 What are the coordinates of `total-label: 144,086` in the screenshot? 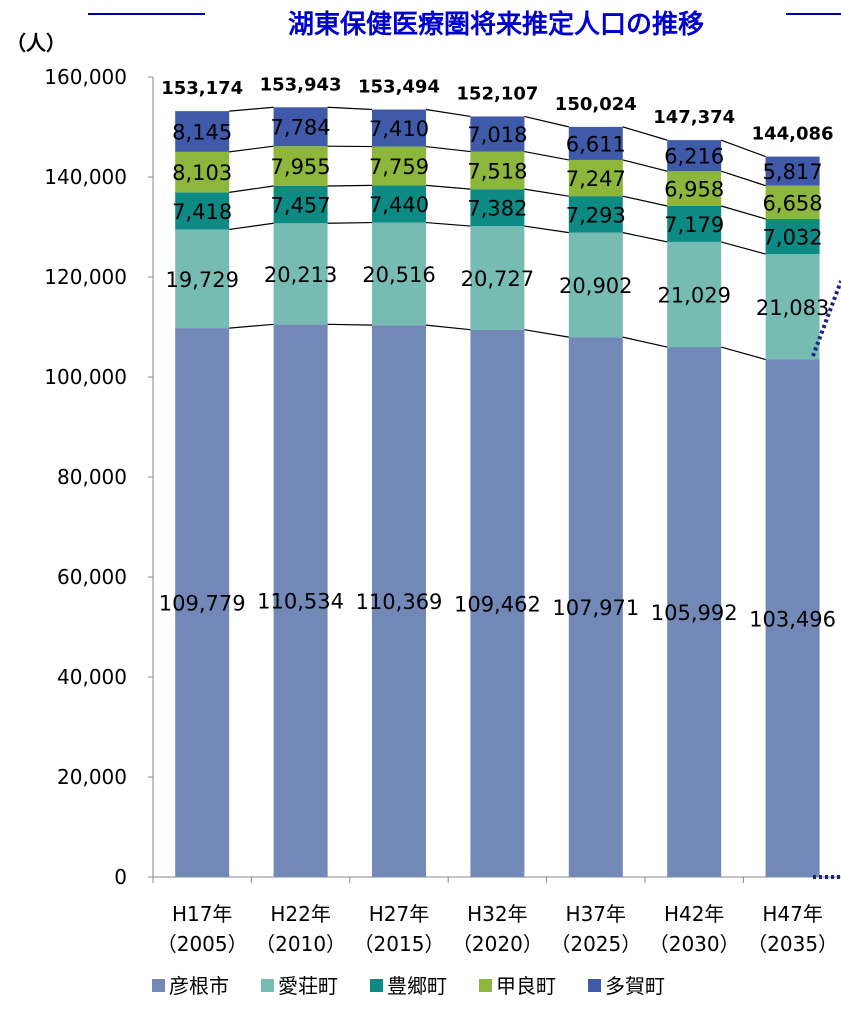 It's located at (793, 134).